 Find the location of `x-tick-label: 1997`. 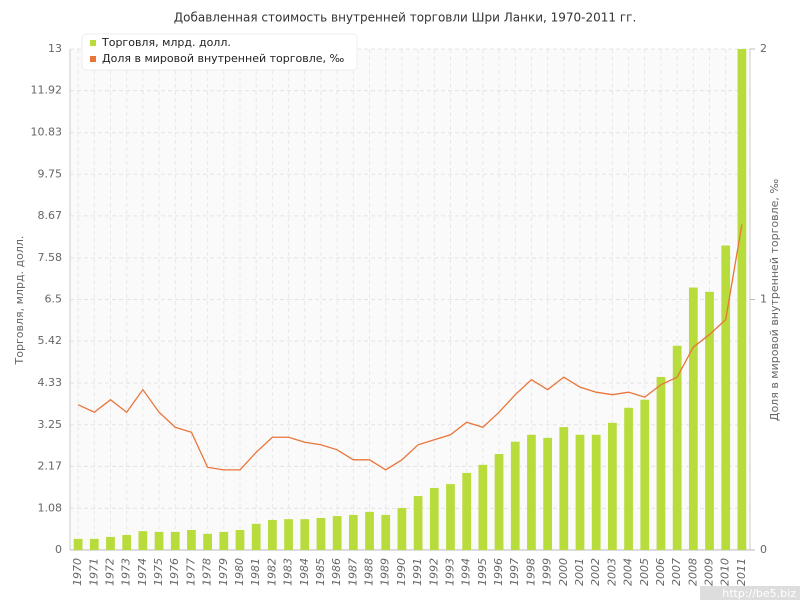

x-tick-label: 1997 is located at coordinates (514, 572).